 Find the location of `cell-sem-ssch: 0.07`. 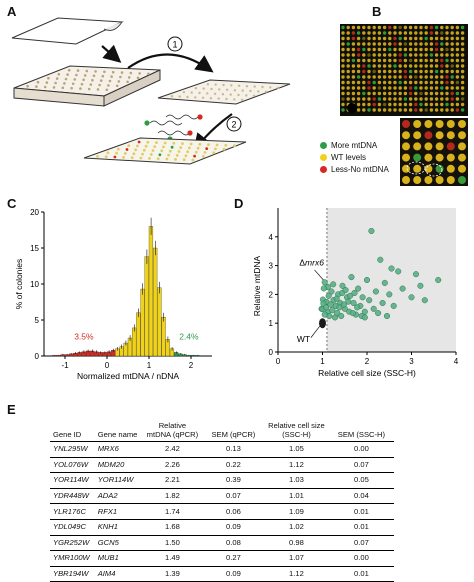

cell-sem-ssch: 0.07 is located at coordinates (362, 465).